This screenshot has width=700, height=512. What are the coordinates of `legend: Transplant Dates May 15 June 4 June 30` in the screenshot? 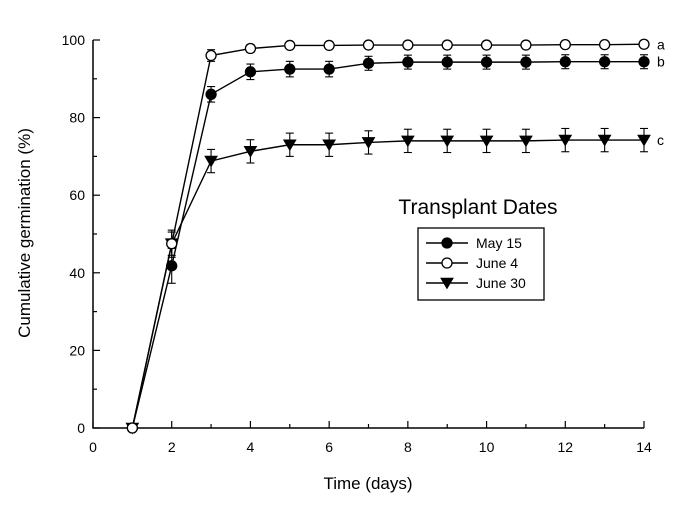 It's located at (478, 248).